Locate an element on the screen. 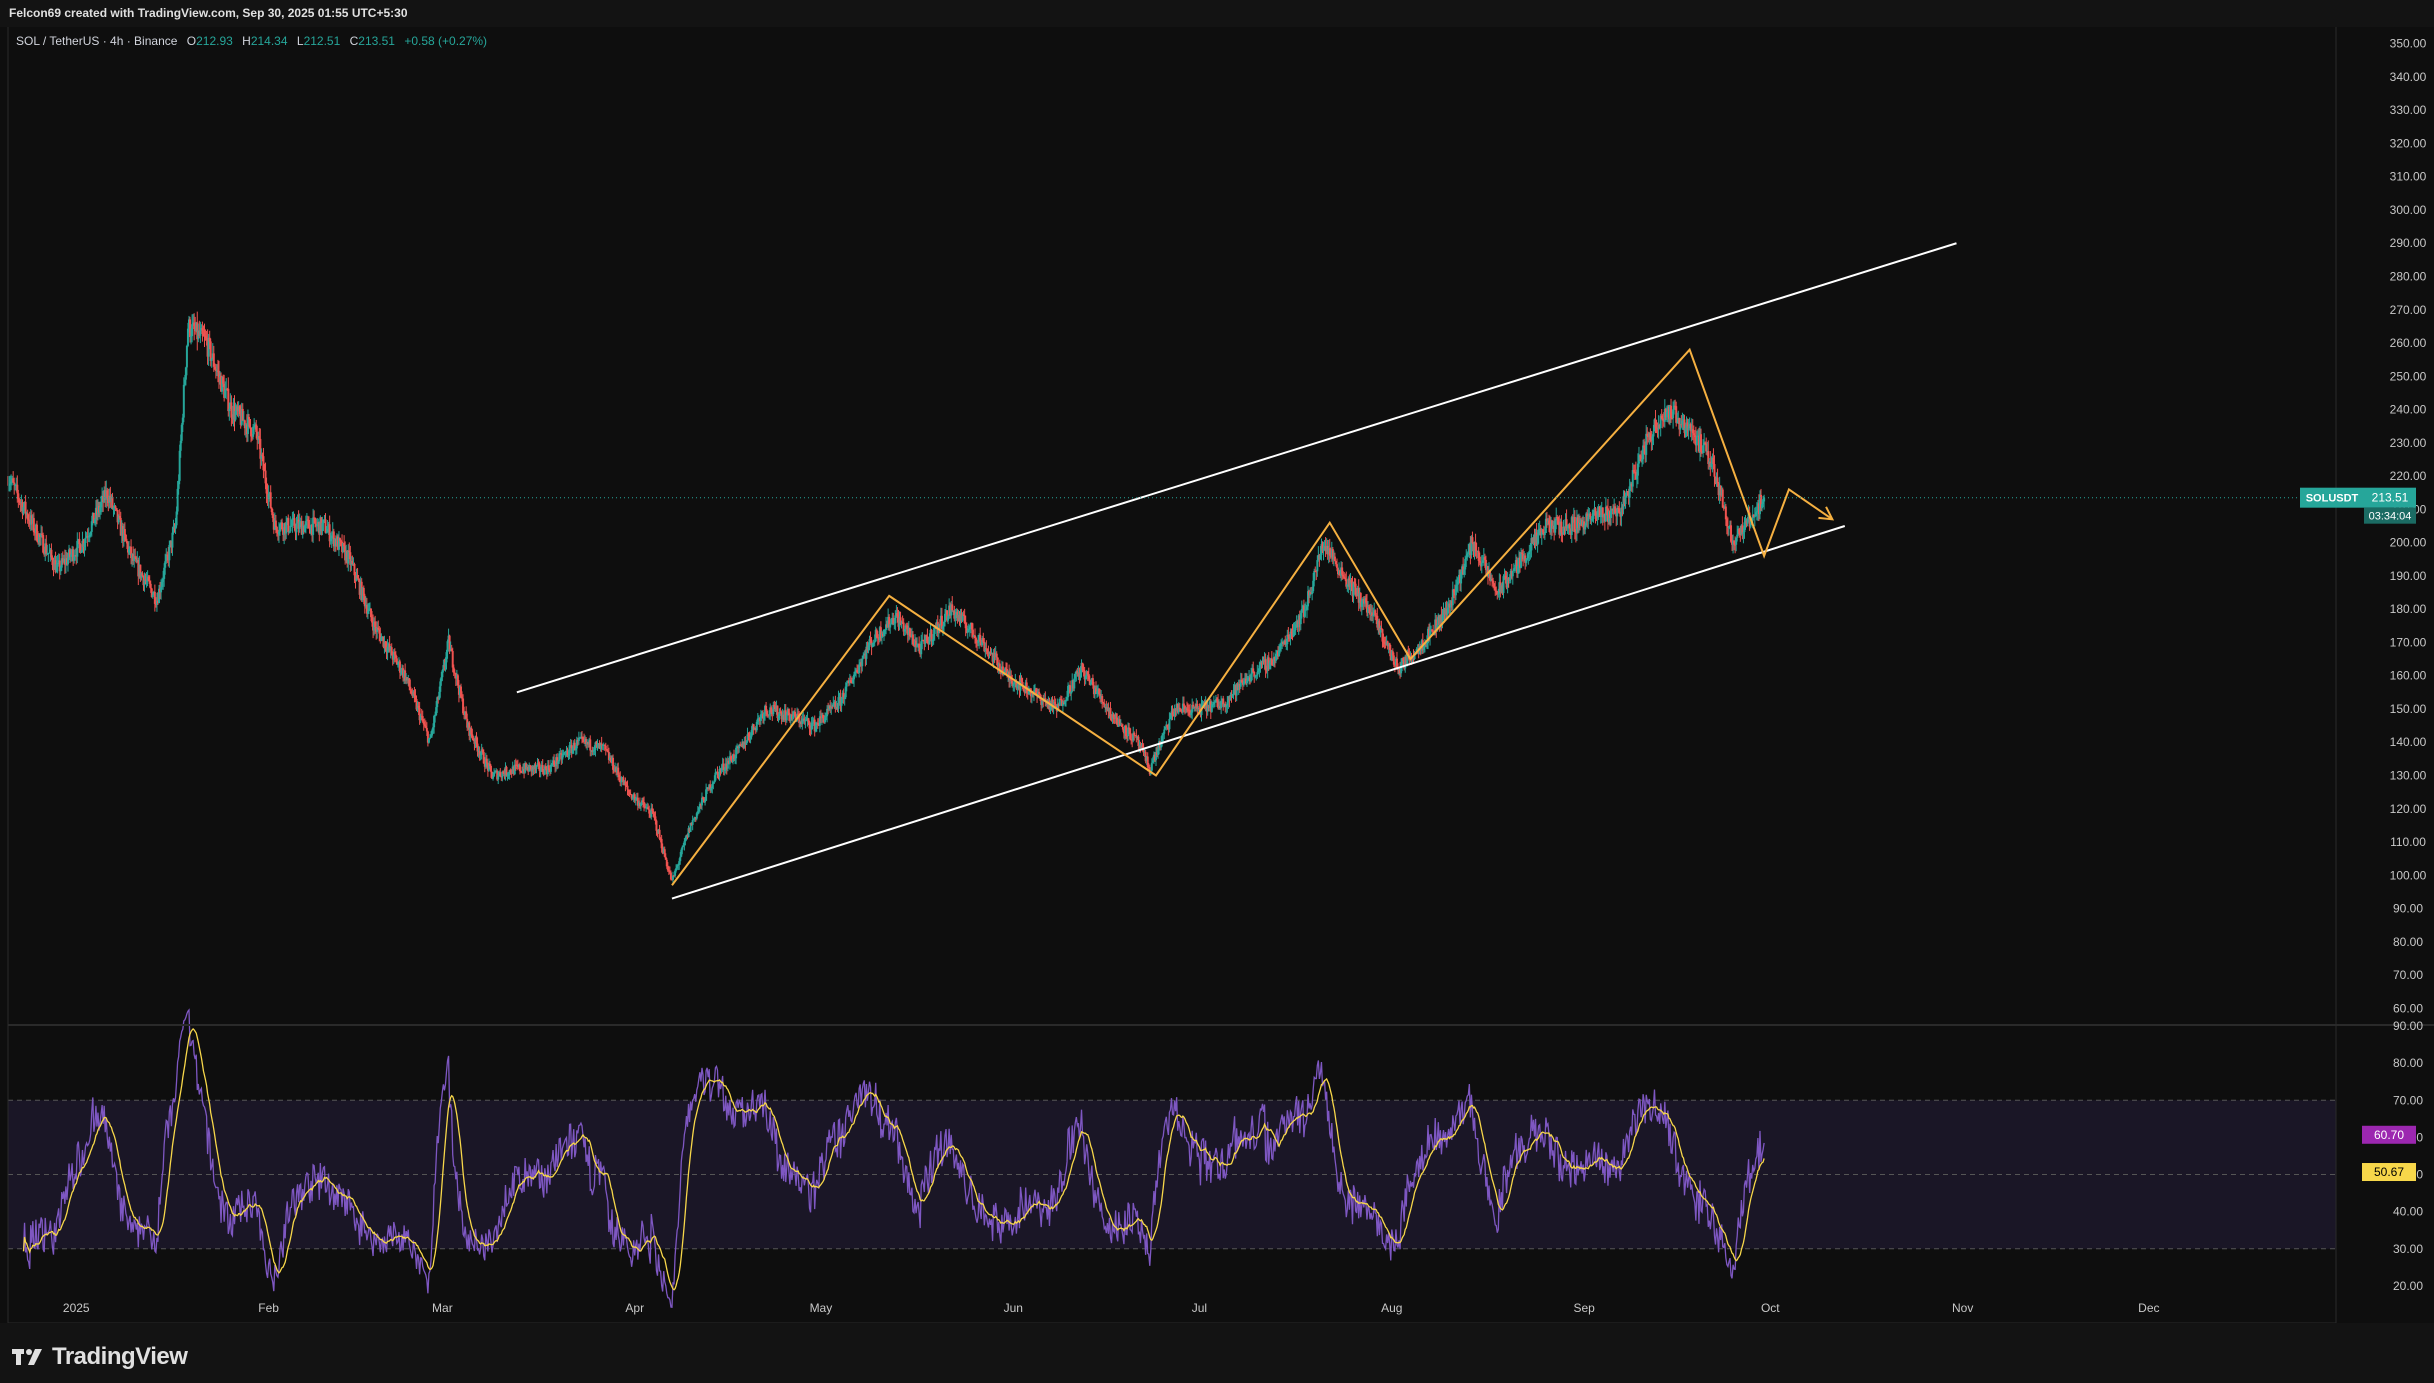  price-tick-label: 80.00 is located at coordinates (2408, 942).